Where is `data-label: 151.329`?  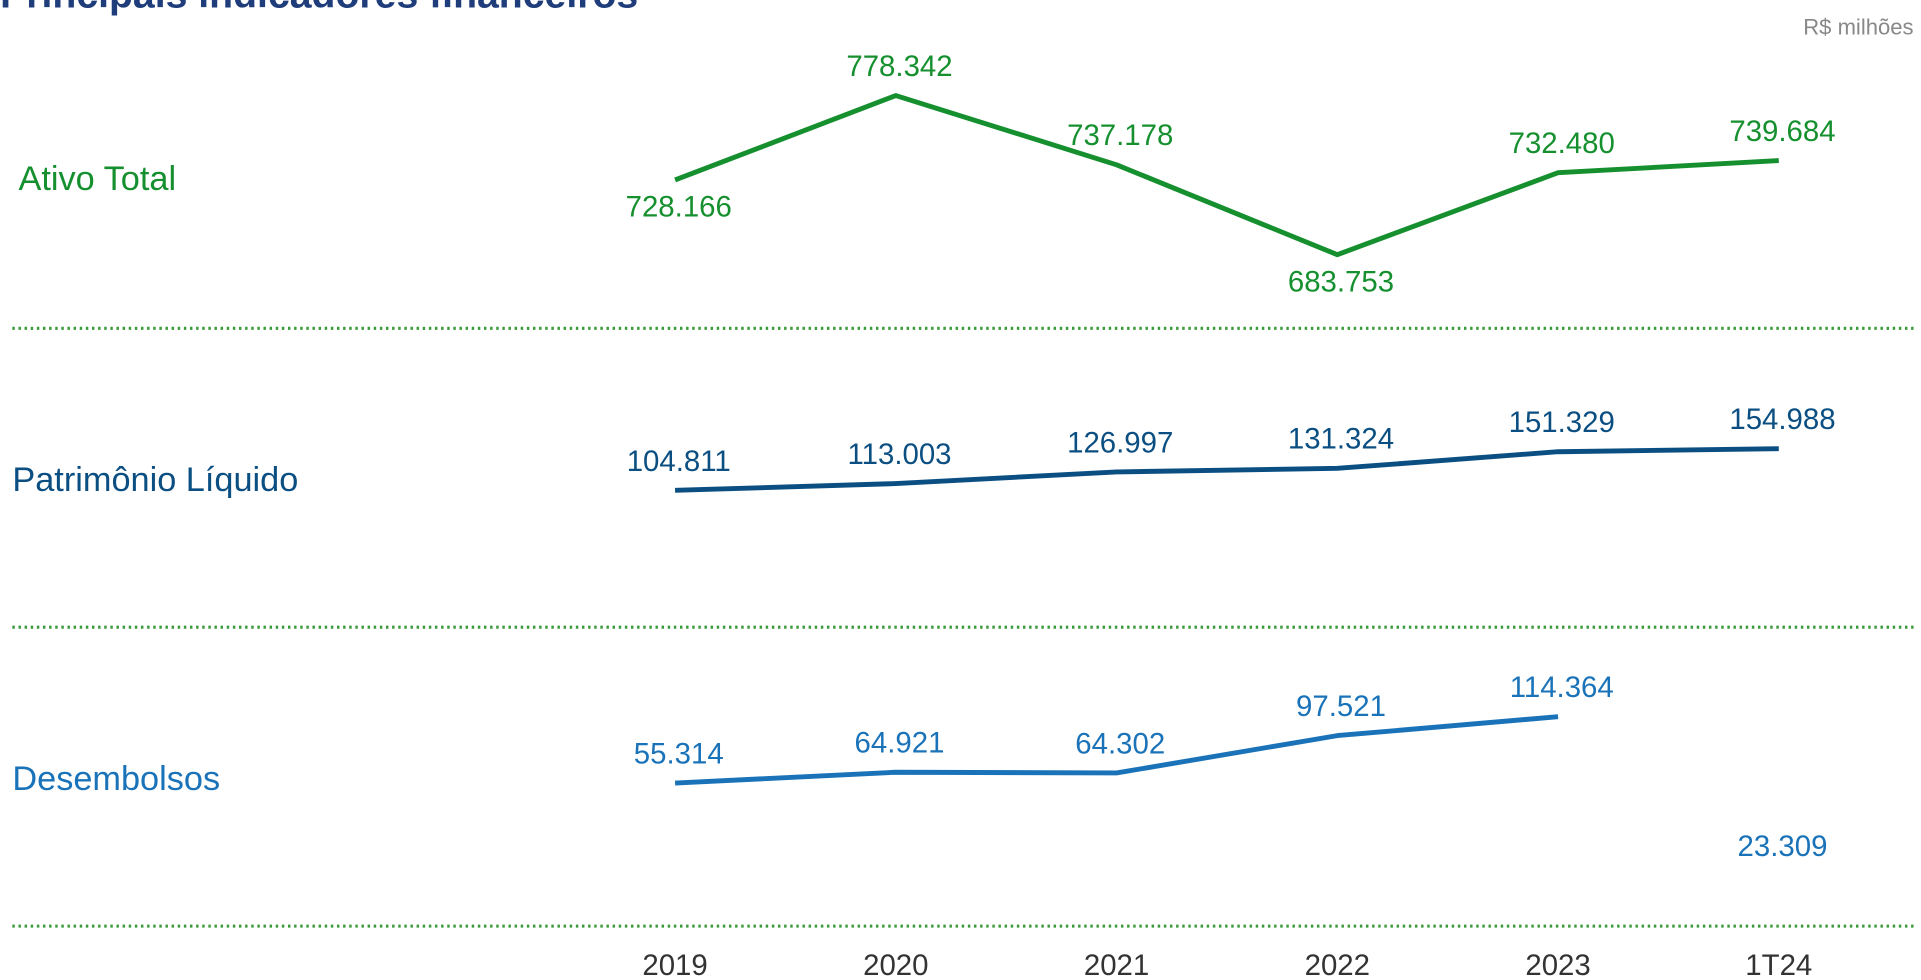 data-label: 151.329 is located at coordinates (1562, 422).